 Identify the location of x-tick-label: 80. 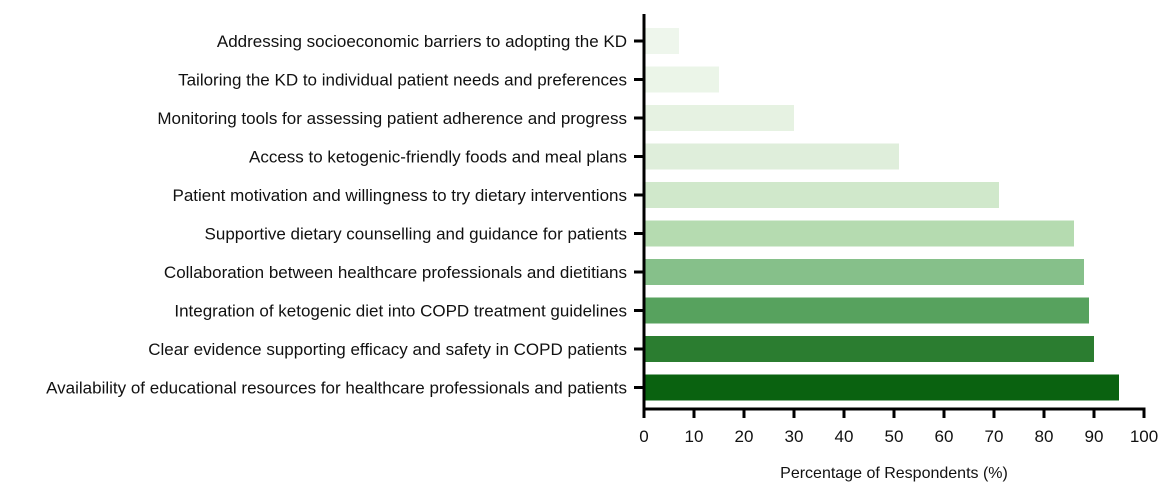
(1044, 436).